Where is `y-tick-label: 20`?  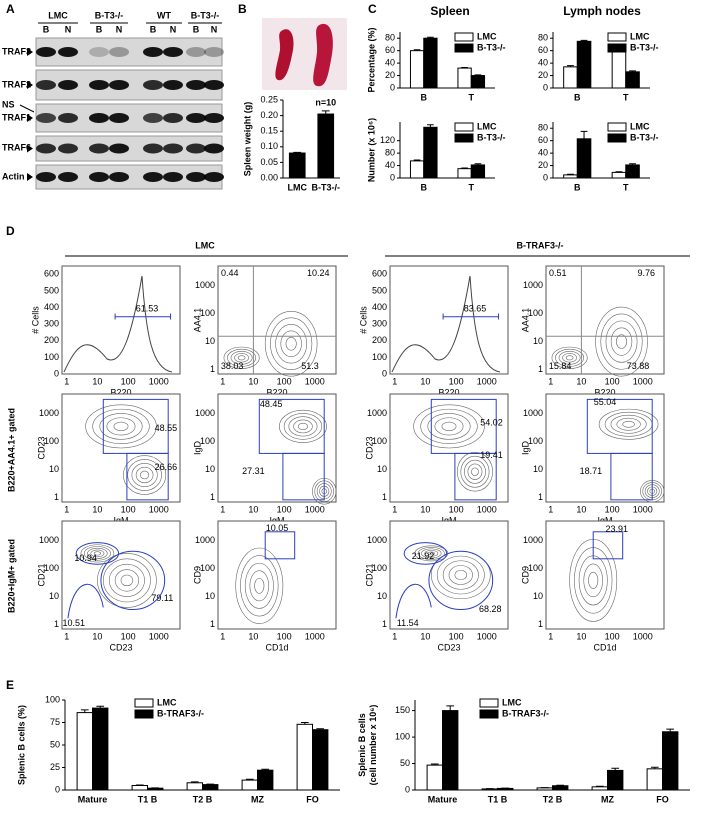 y-tick-label: 20 is located at coordinates (390, 75).